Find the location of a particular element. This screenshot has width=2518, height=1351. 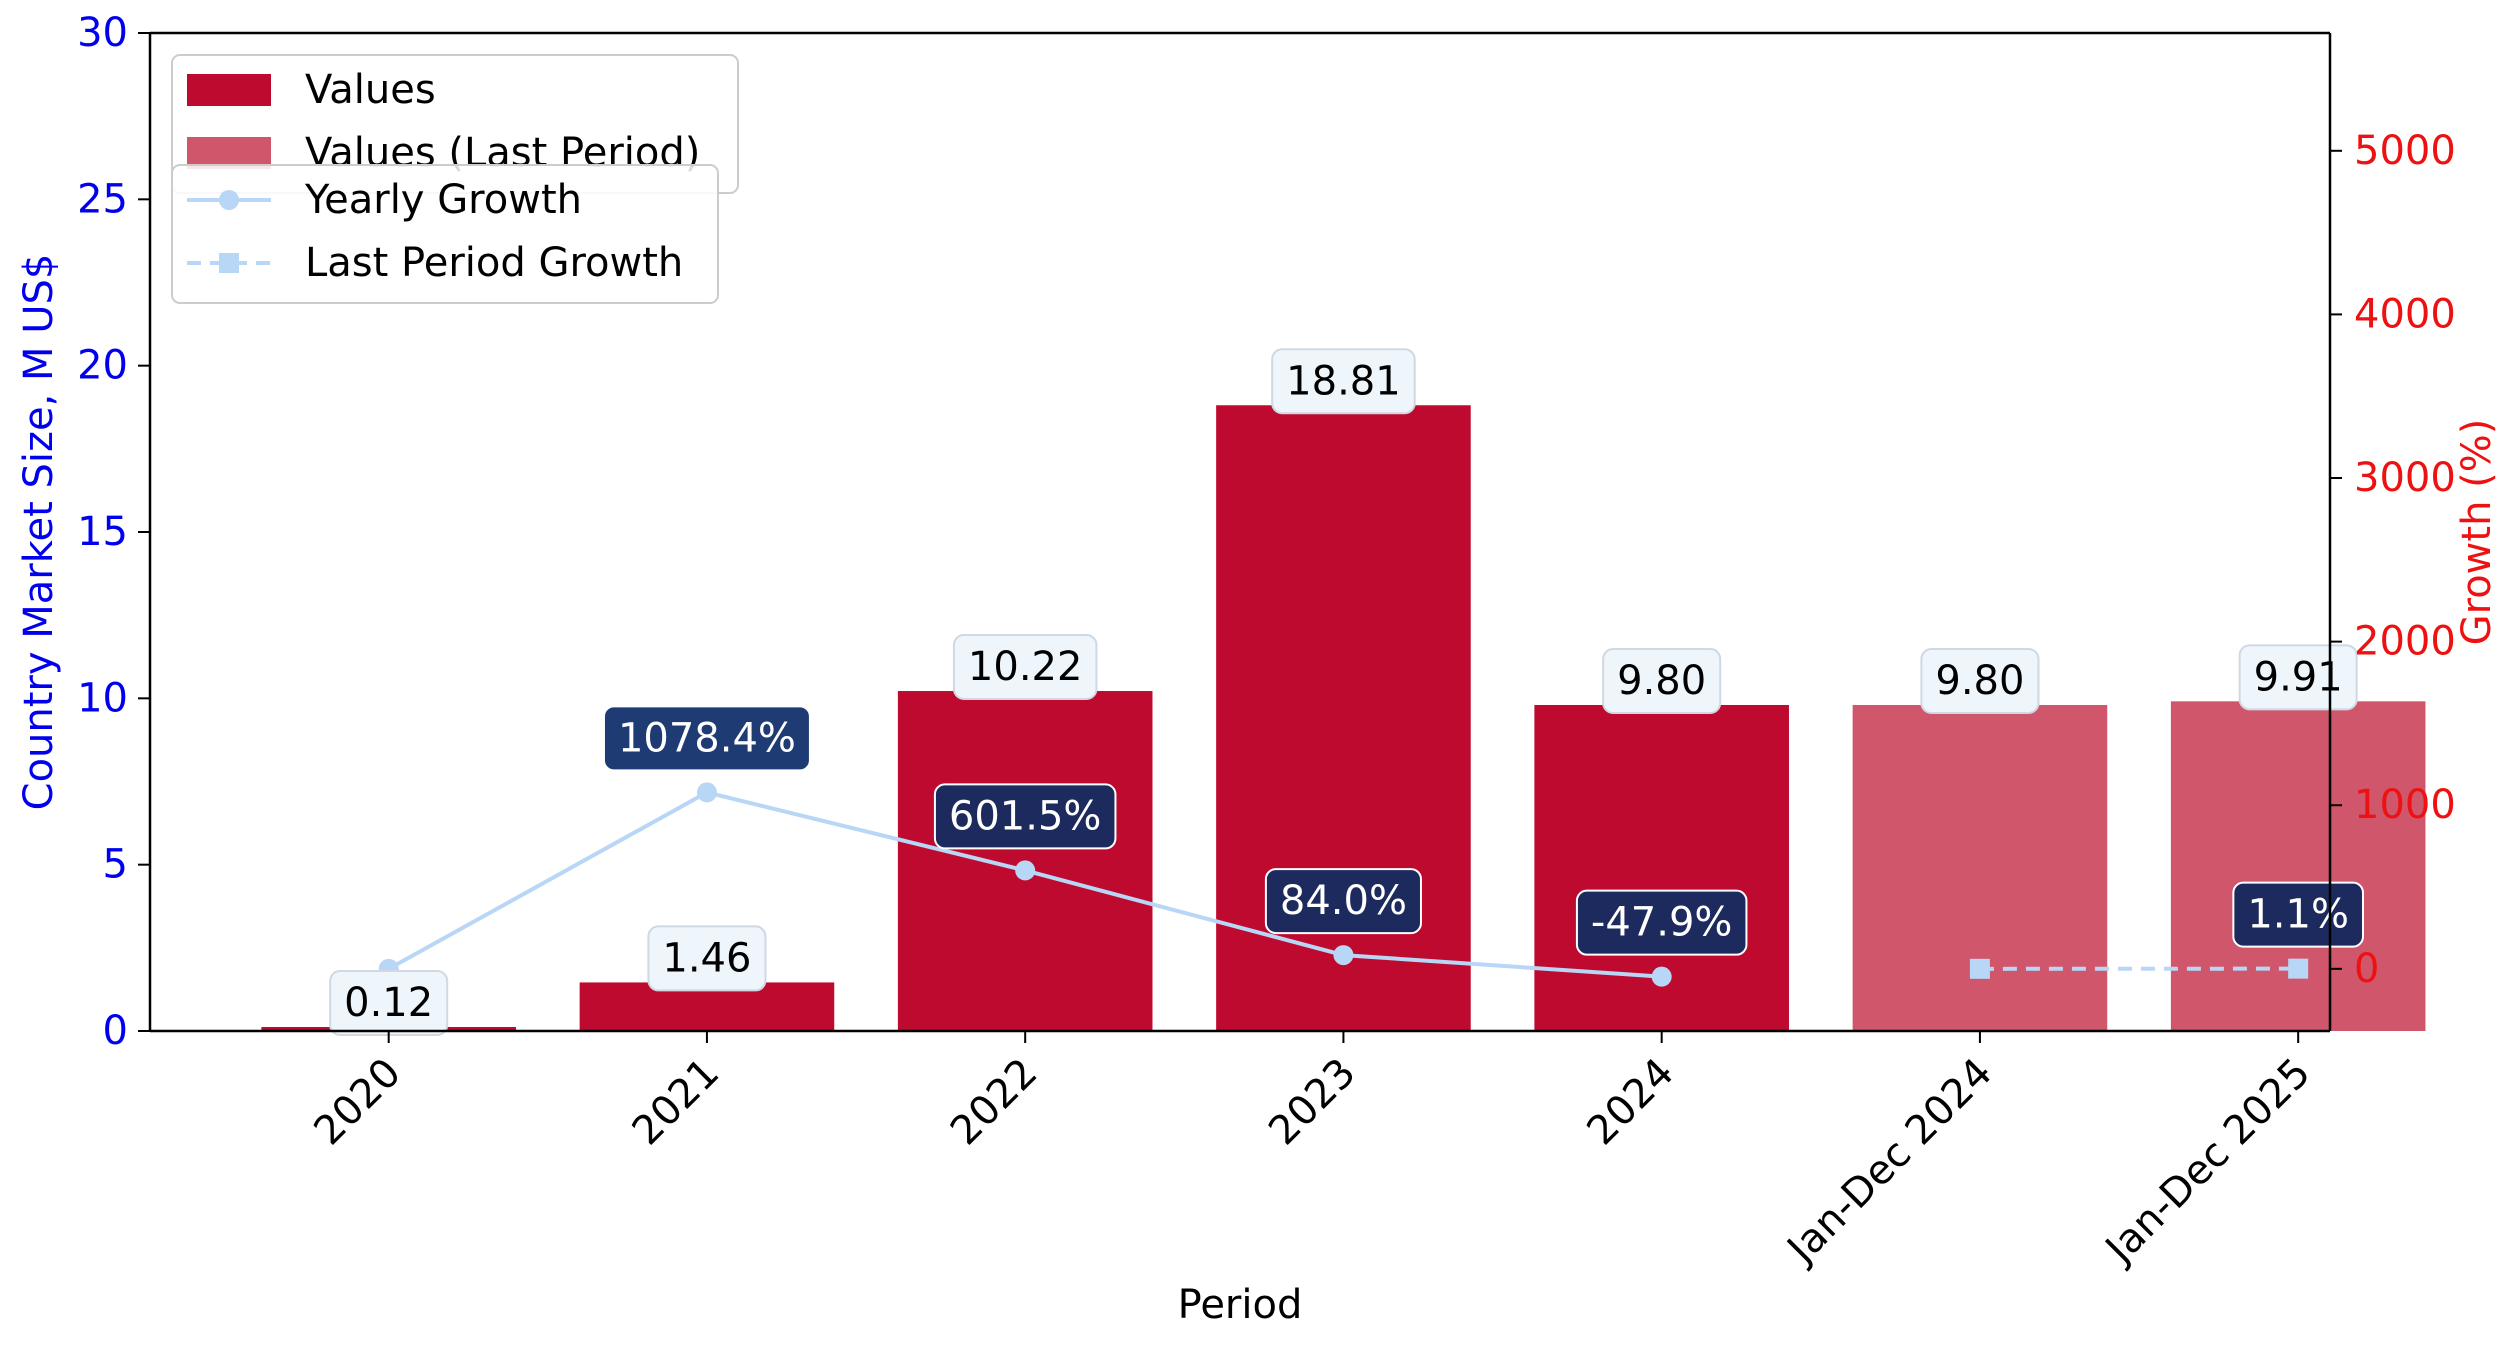

x-tick-label: 2024 is located at coordinates (1630, 1102).